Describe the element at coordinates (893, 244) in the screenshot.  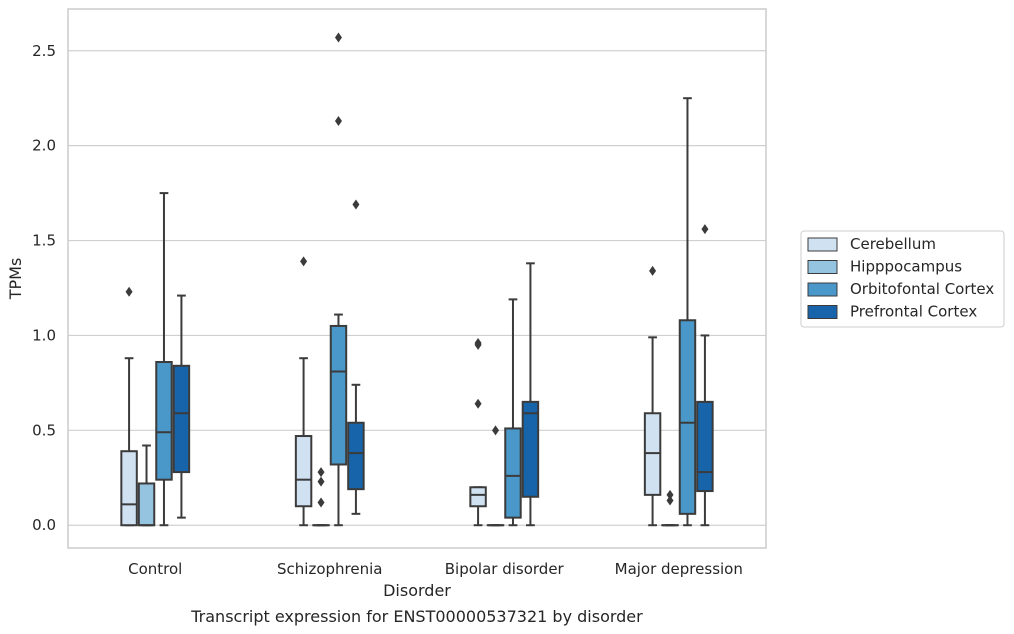
I see `legend-label: Cerebellum` at that location.